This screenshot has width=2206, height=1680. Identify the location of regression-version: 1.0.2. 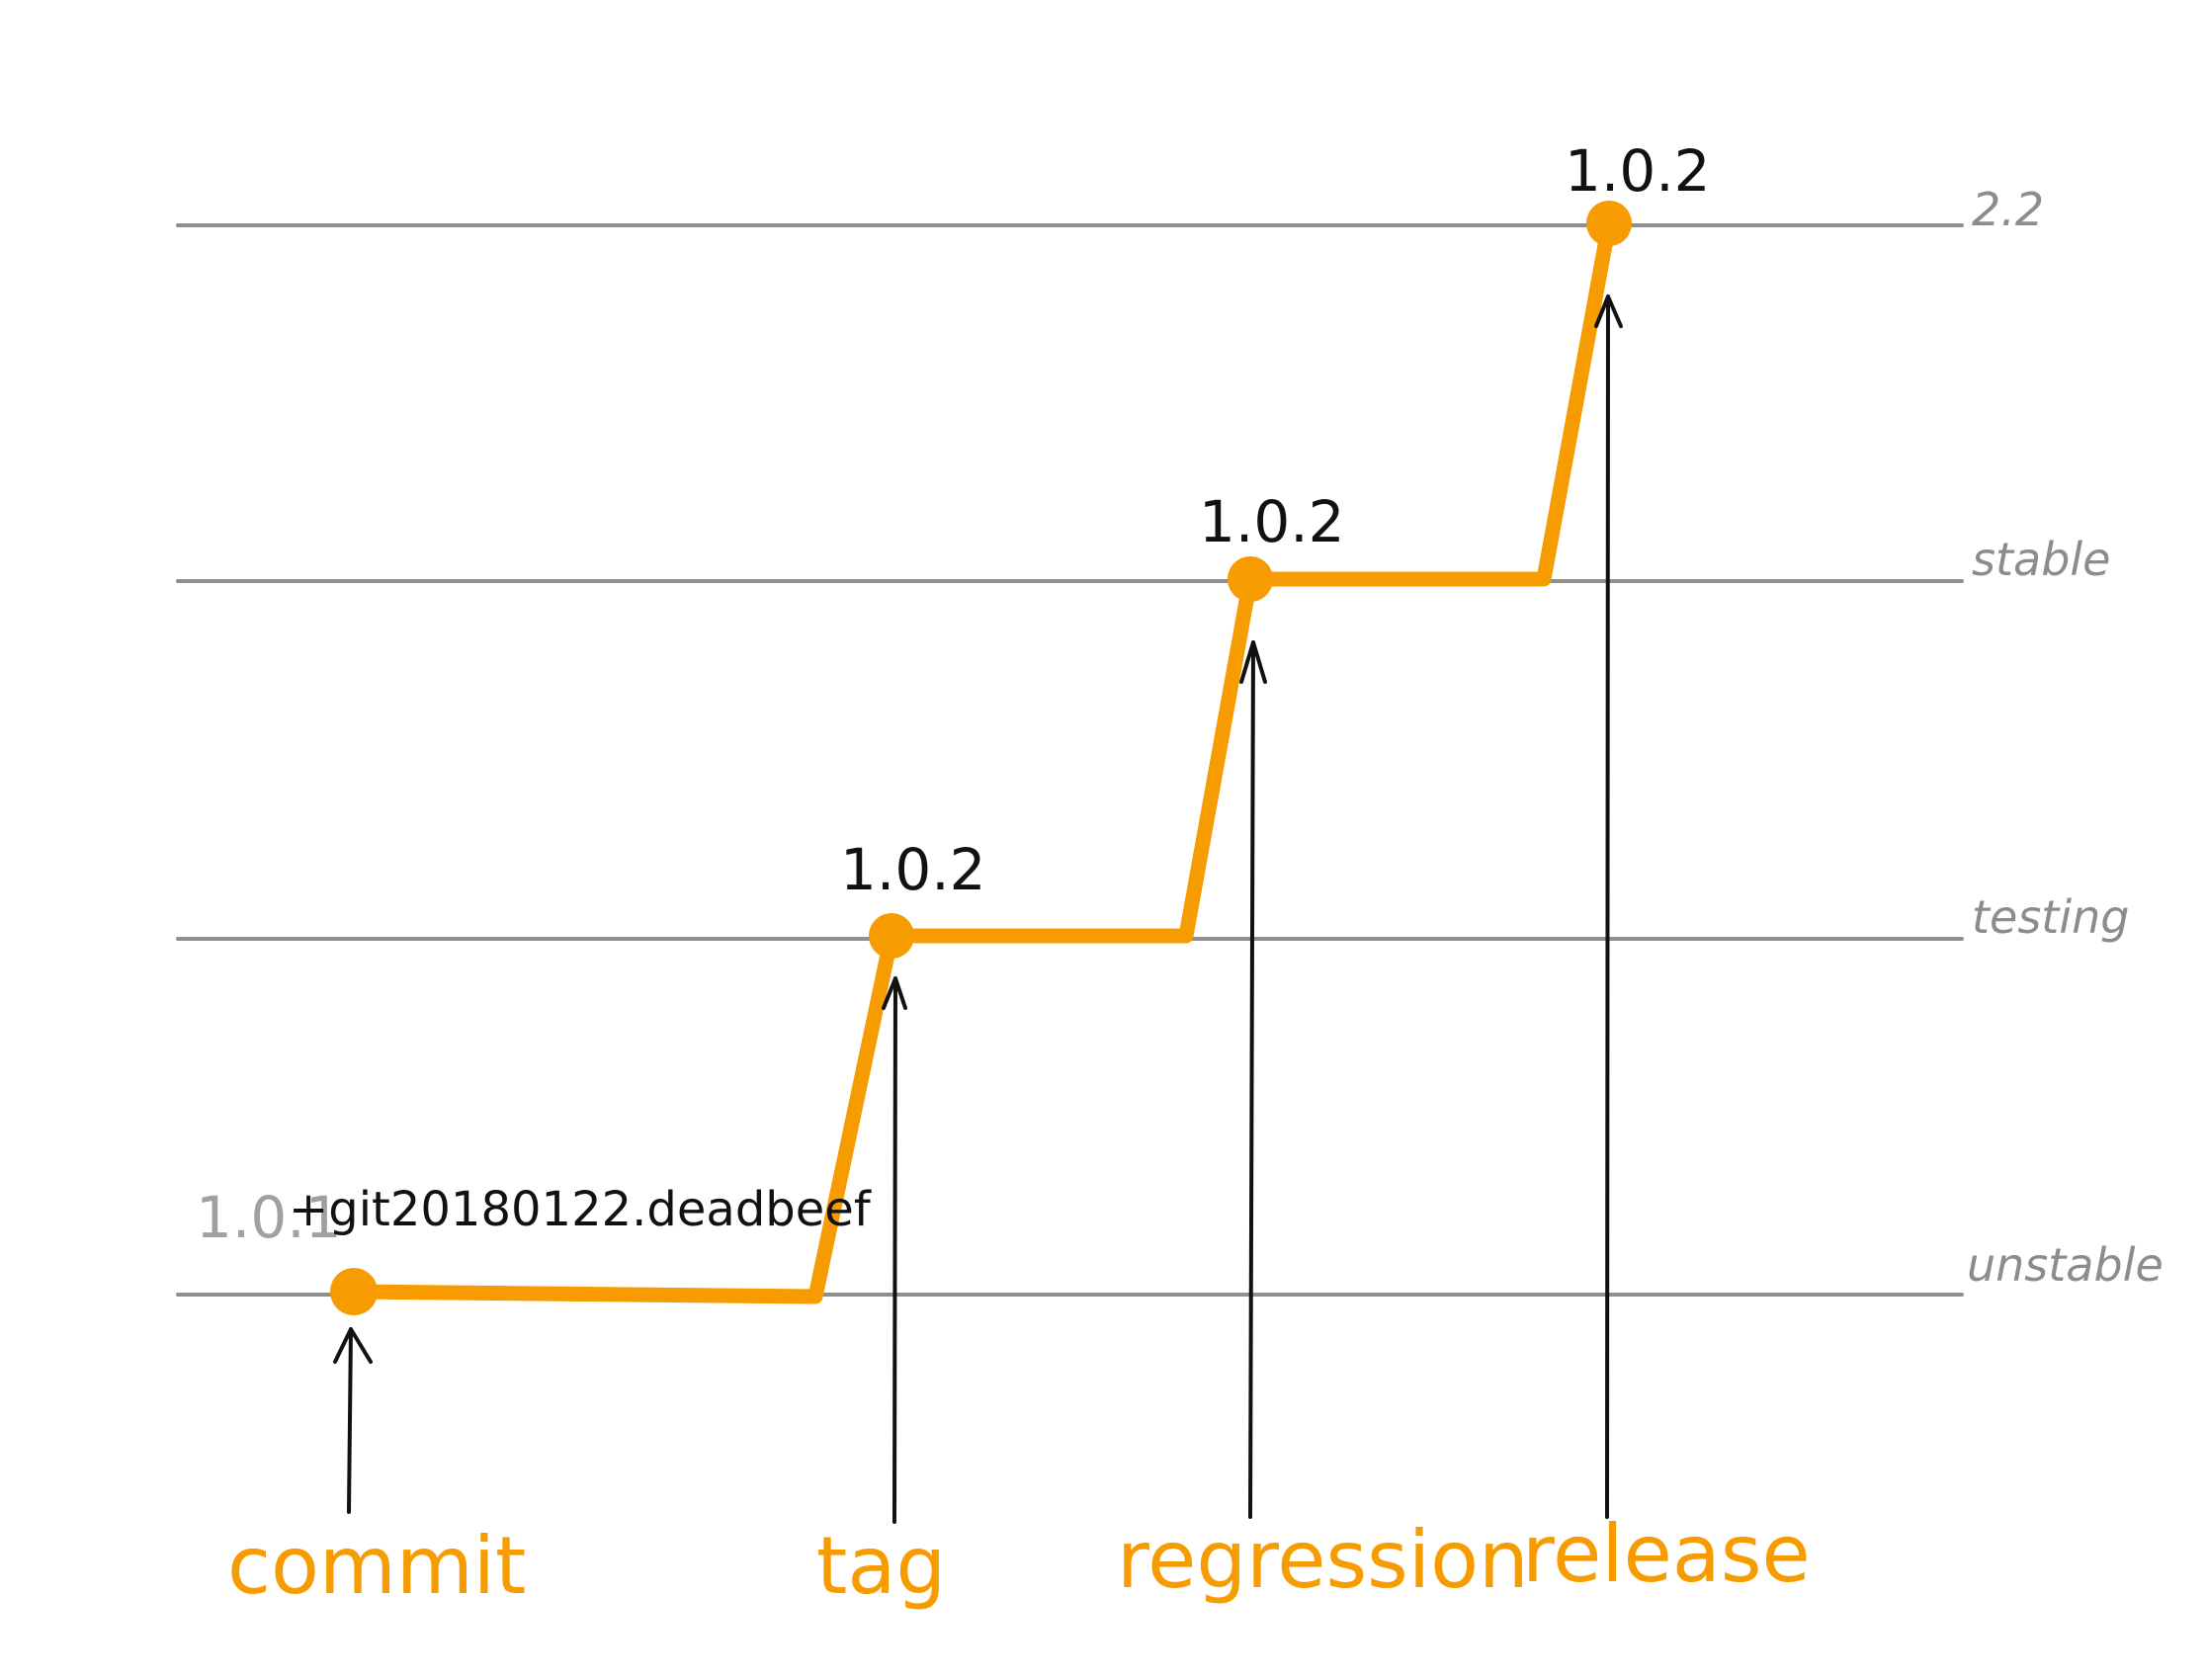
(1272, 521).